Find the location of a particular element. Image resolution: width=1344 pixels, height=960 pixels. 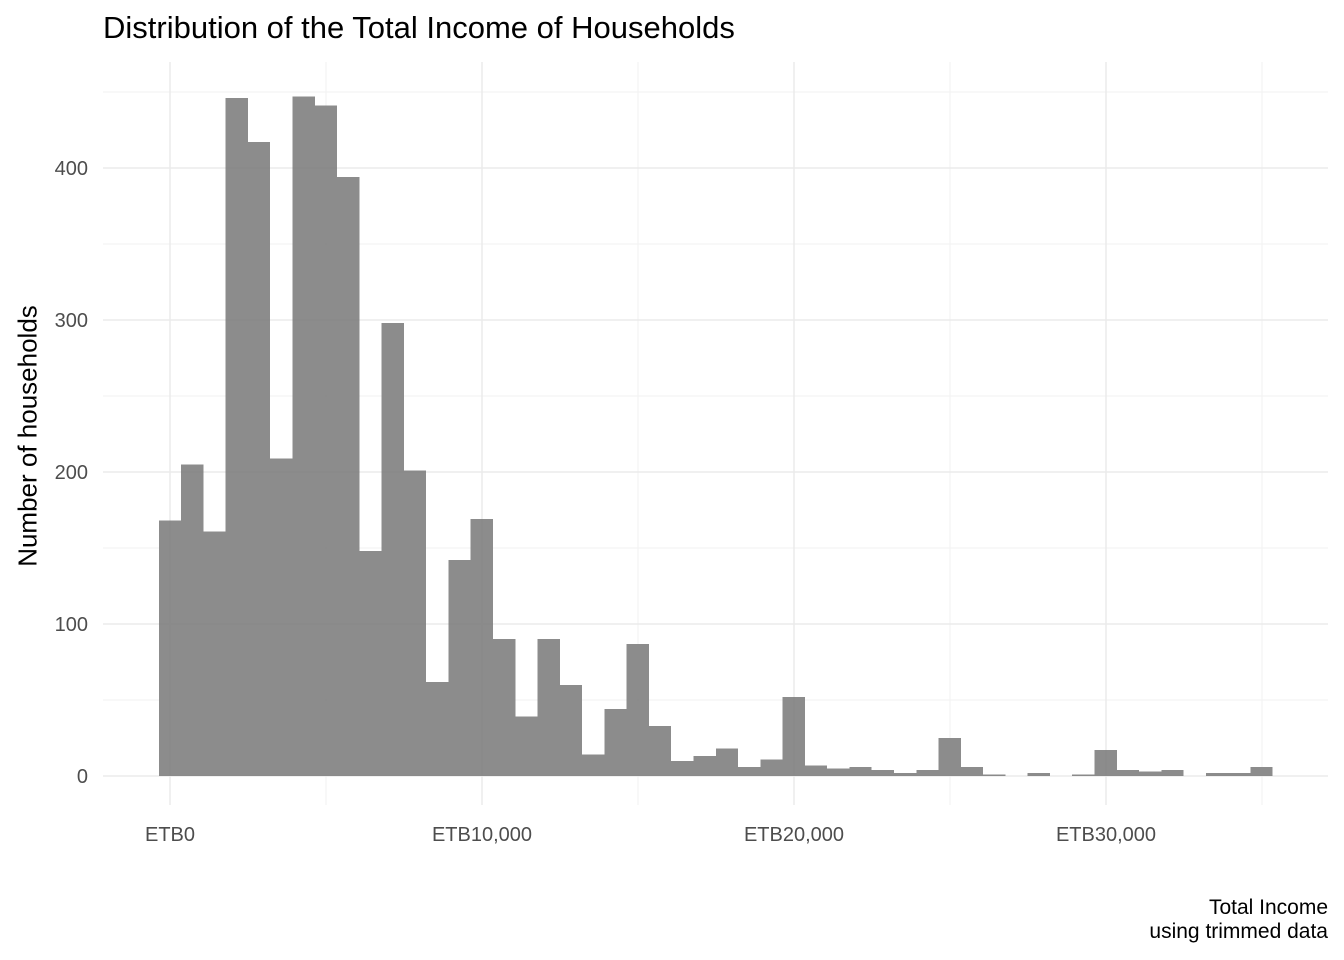

x-tick-label: ETB10,000 is located at coordinates (482, 835).